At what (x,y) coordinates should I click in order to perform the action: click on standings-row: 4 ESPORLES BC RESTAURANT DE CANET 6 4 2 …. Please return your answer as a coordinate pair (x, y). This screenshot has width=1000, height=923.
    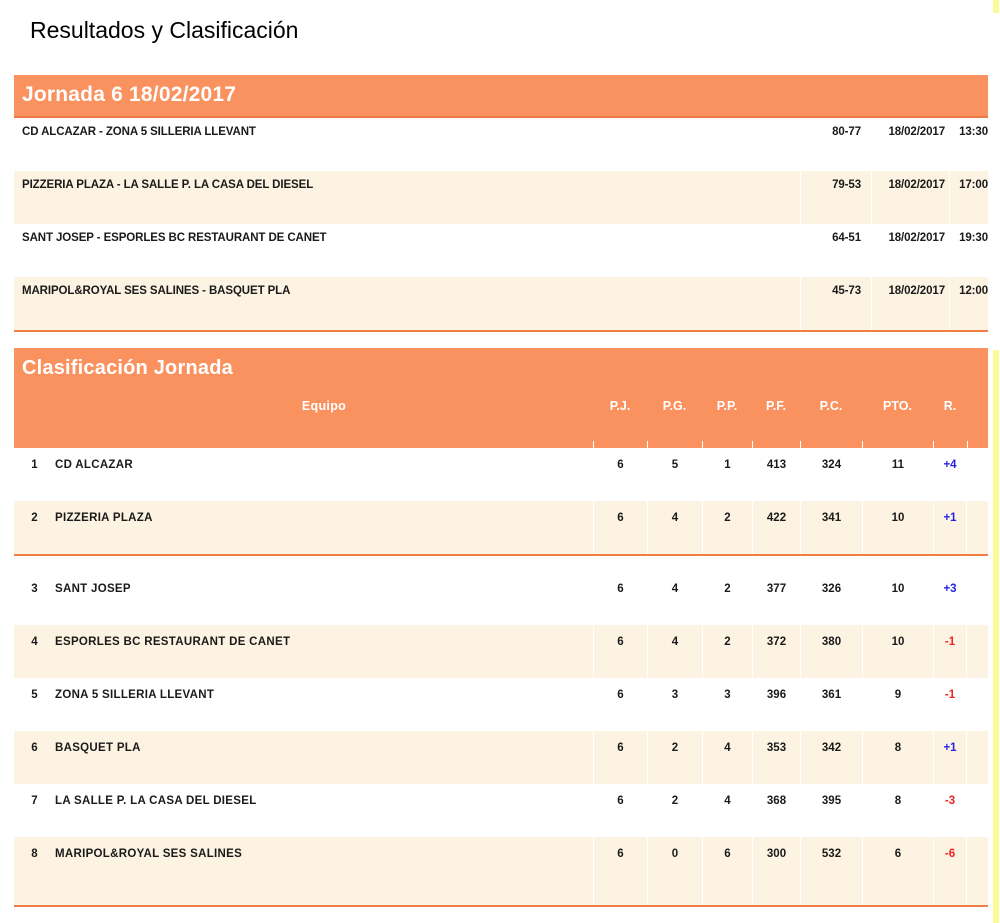
    Looking at the image, I should click on (501, 651).